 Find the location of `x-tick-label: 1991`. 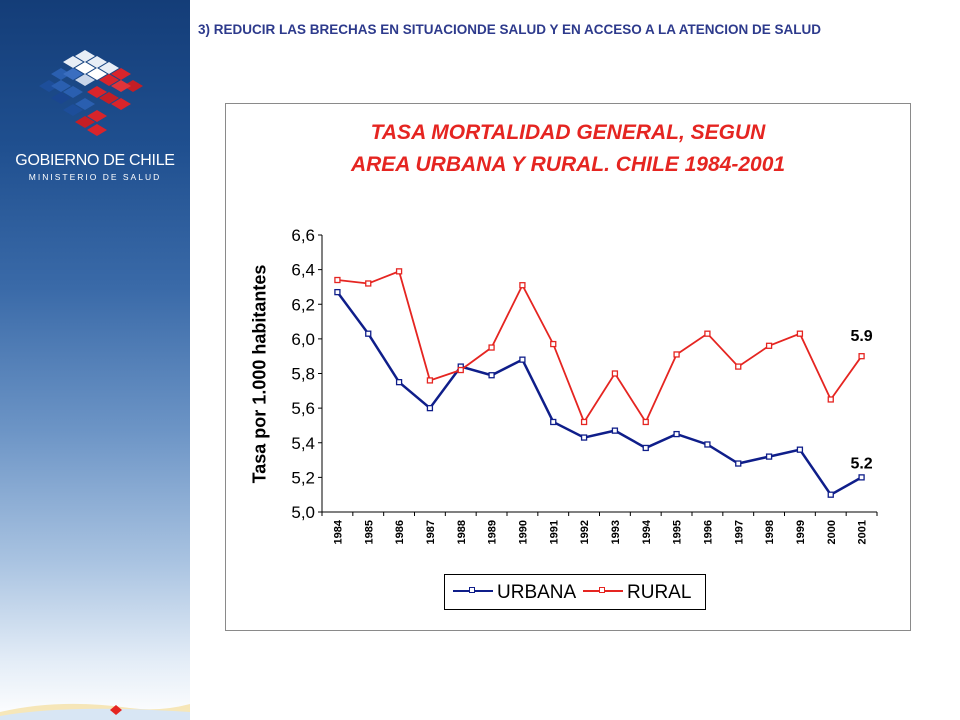

x-tick-label: 1991 is located at coordinates (554, 532).